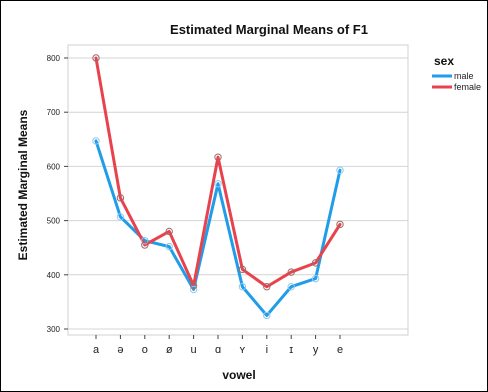 This screenshot has width=488, height=392. What do you see at coordinates (291, 350) in the screenshot?
I see `x-tick-label: ɪ` at bounding box center [291, 350].